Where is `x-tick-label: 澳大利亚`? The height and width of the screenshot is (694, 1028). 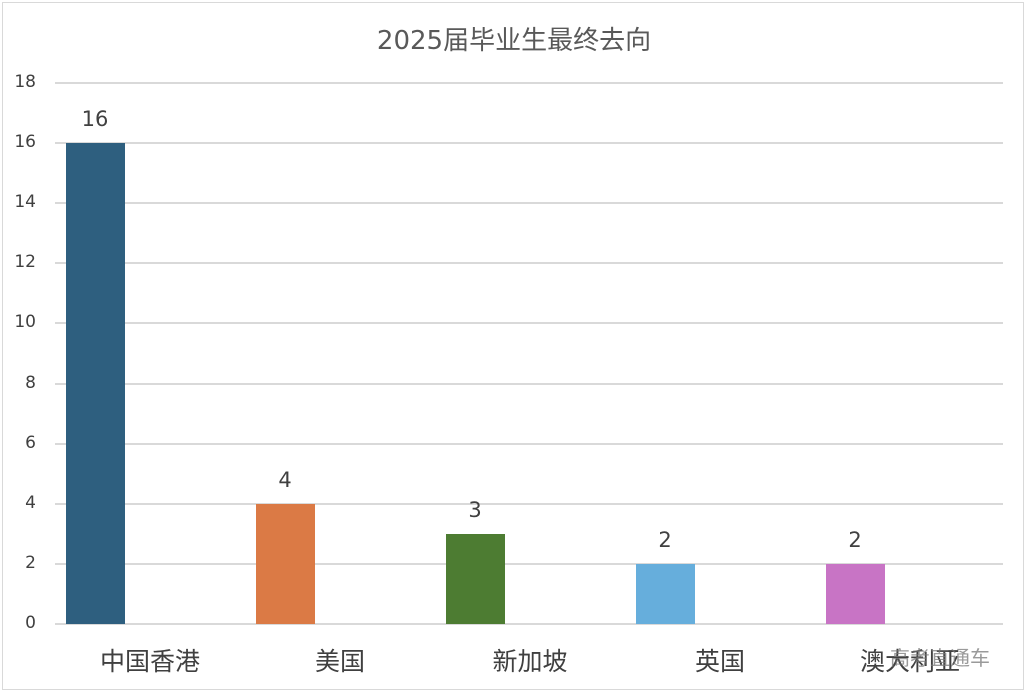
x-tick-label: 澳大利亚 is located at coordinates (909, 661).